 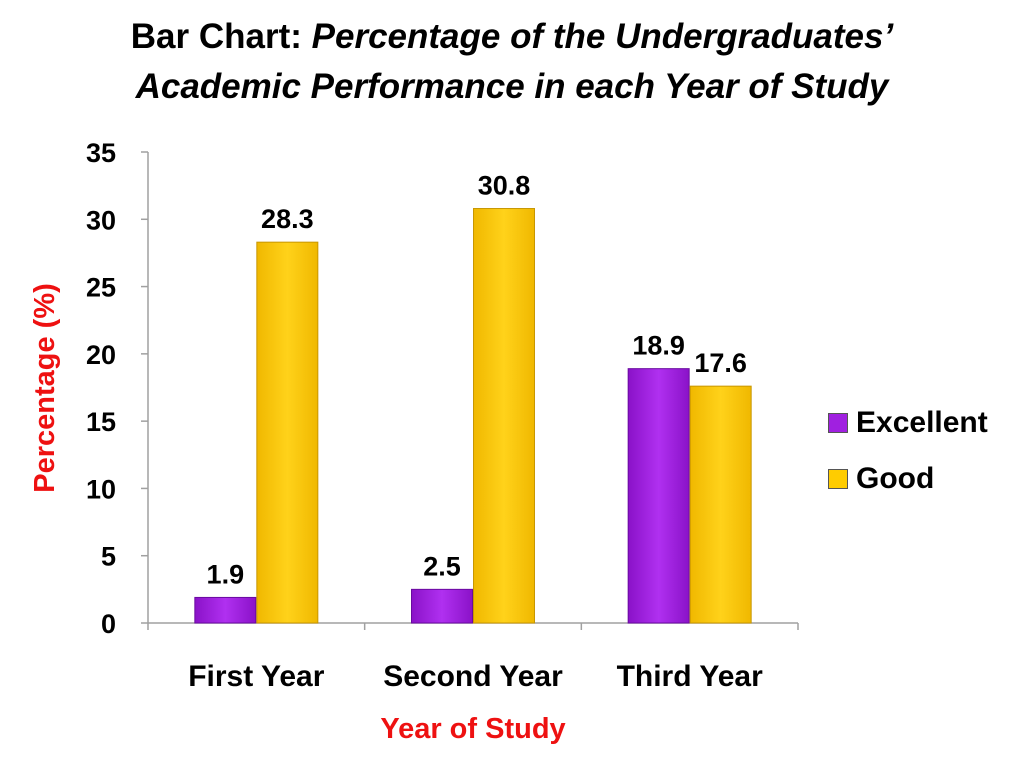 What do you see at coordinates (602, 36) in the screenshot?
I see `chart-title-main: Percentage of the Undergraduates’` at bounding box center [602, 36].